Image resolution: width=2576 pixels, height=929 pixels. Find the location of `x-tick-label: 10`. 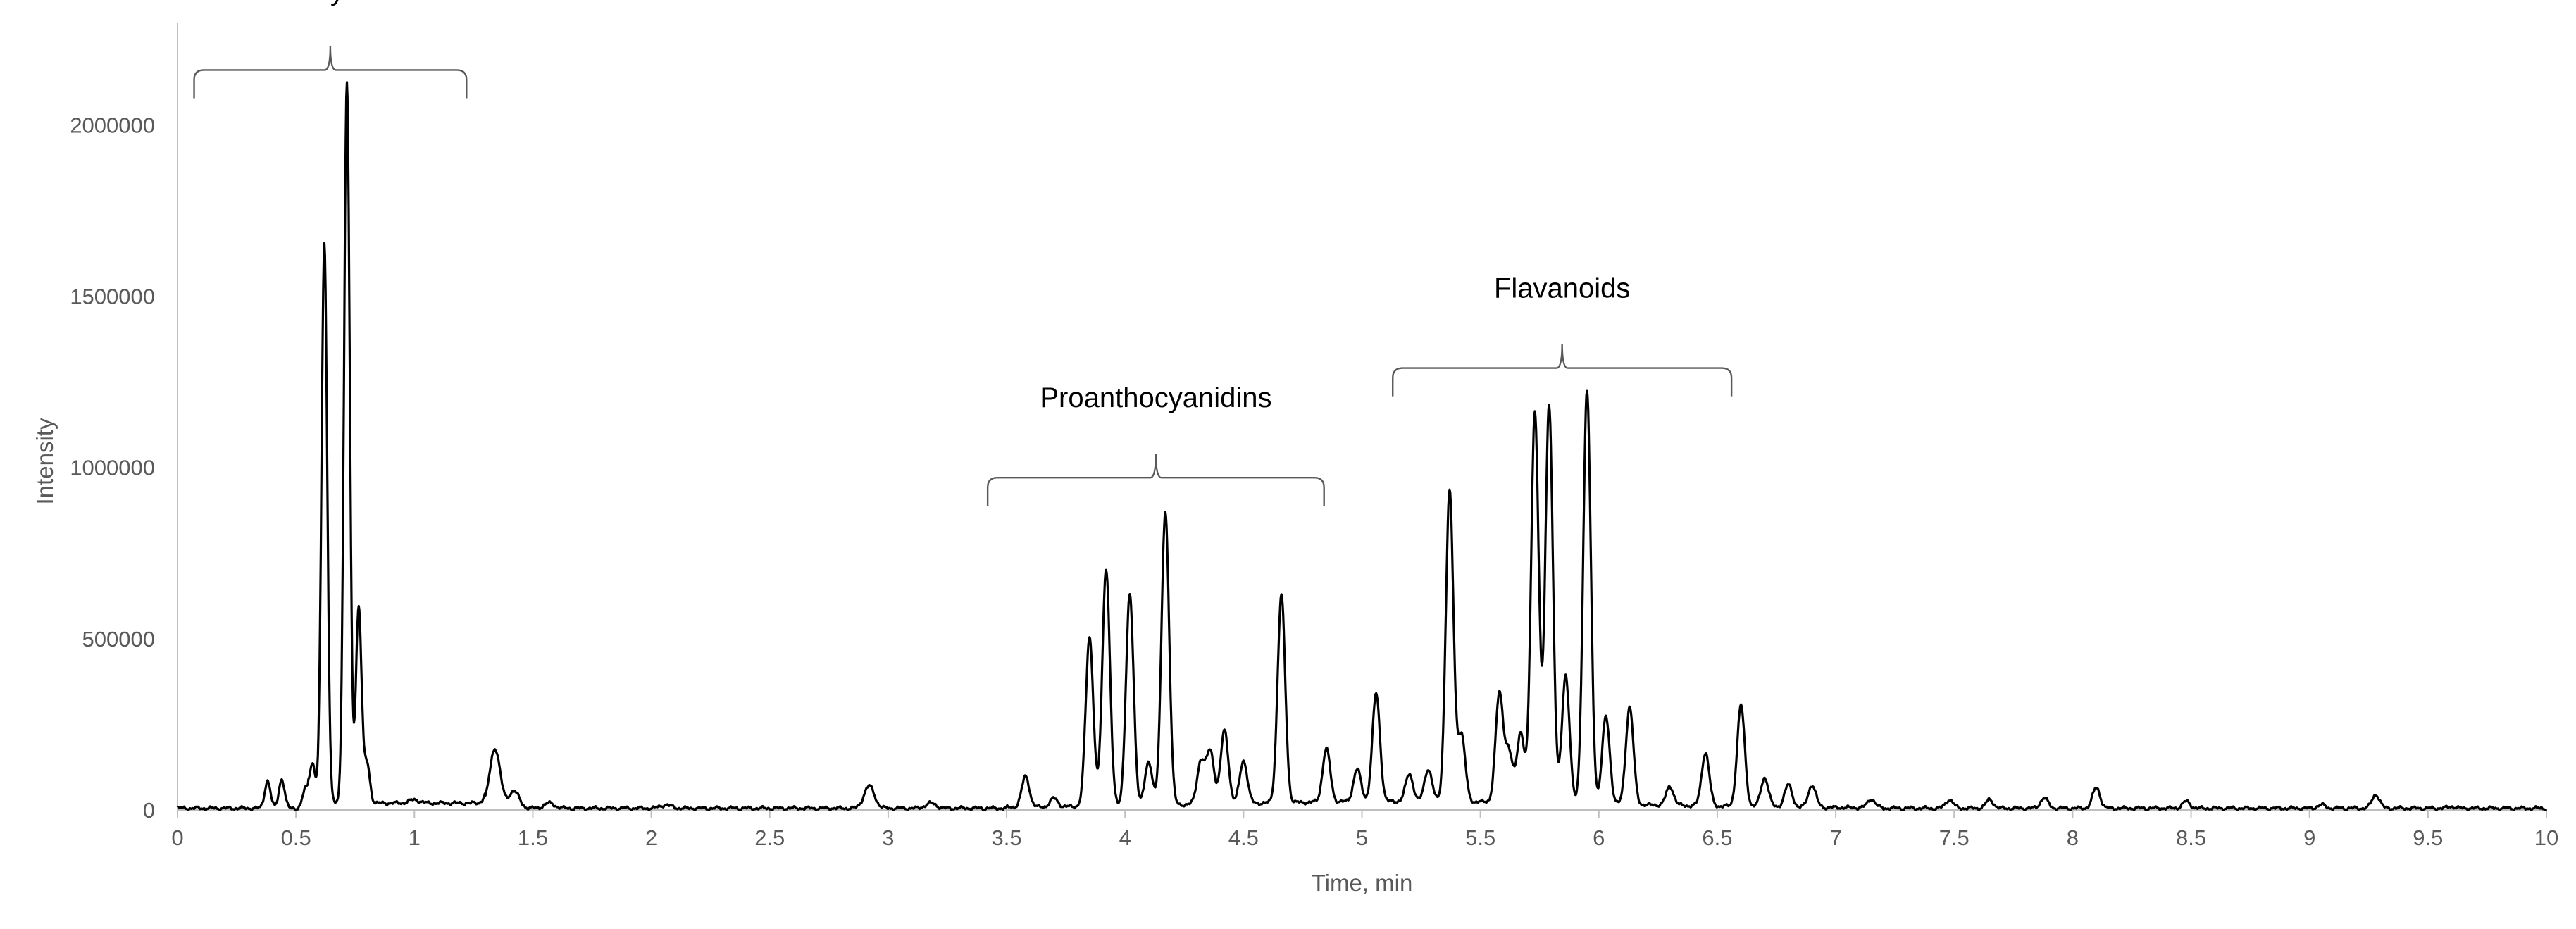

x-tick-label: 10 is located at coordinates (2546, 837).